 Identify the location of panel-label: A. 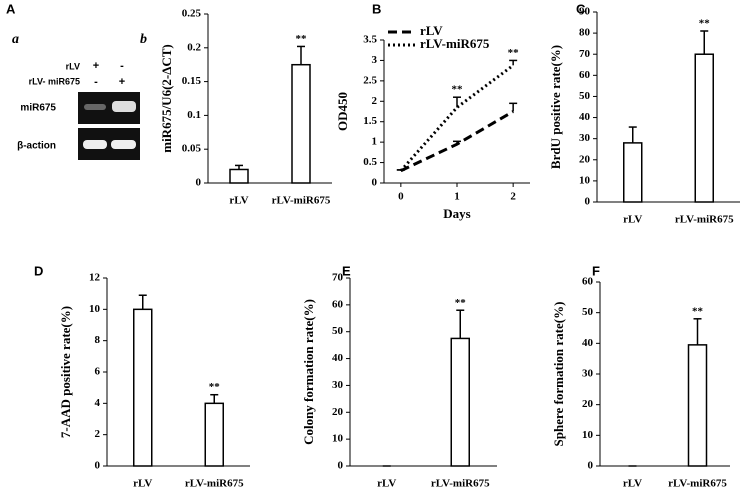
(11, 8).